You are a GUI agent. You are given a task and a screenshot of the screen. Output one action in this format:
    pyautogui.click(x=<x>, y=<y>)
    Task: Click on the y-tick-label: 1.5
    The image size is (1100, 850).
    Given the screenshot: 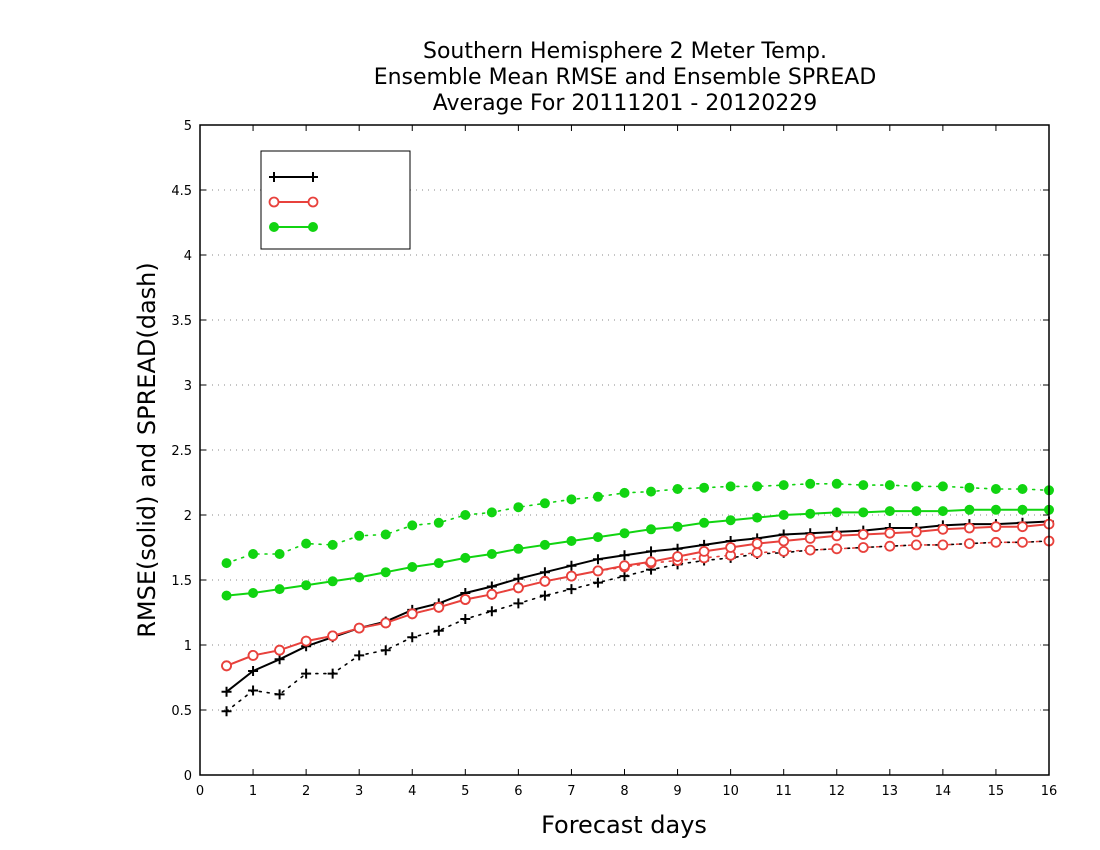 What is the action you would take?
    pyautogui.click(x=181, y=581)
    